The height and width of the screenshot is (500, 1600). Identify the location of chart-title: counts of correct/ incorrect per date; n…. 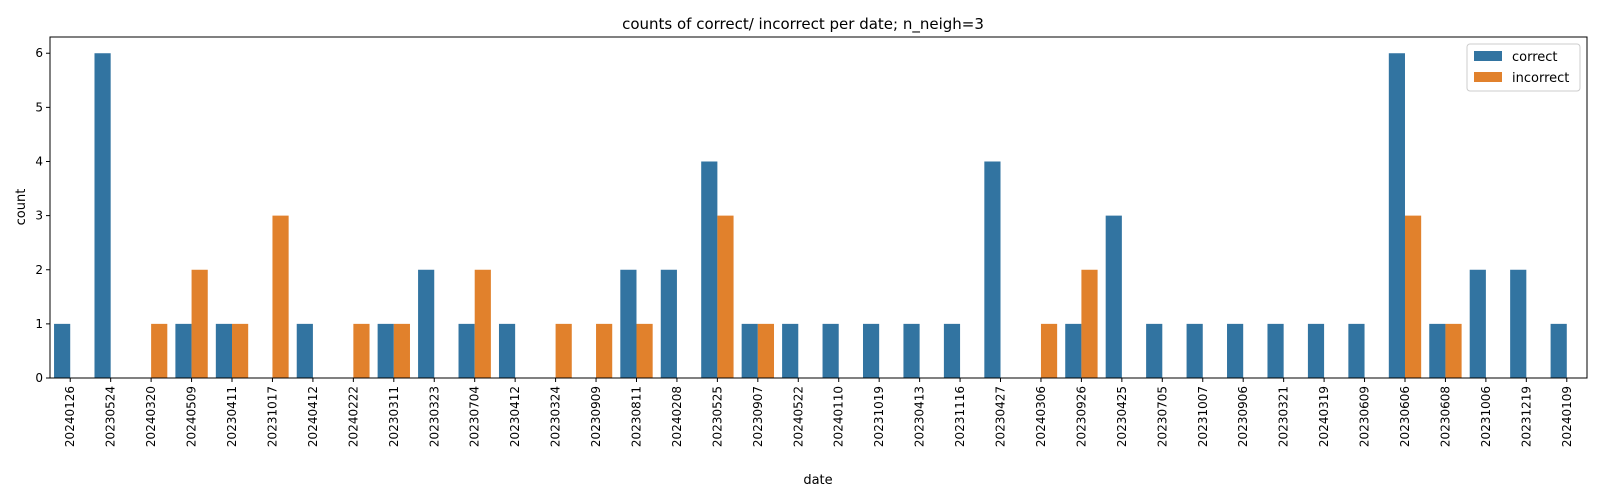
(803, 24).